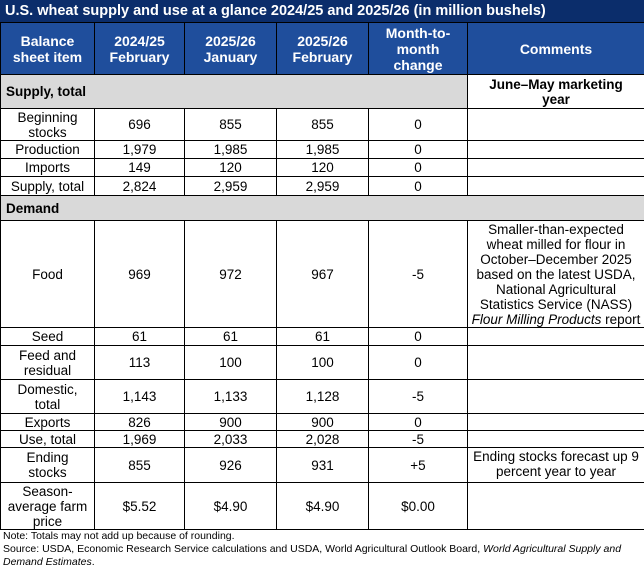 The width and height of the screenshot is (644, 573). What do you see at coordinates (47, 167) in the screenshot?
I see `row-item: Imports` at bounding box center [47, 167].